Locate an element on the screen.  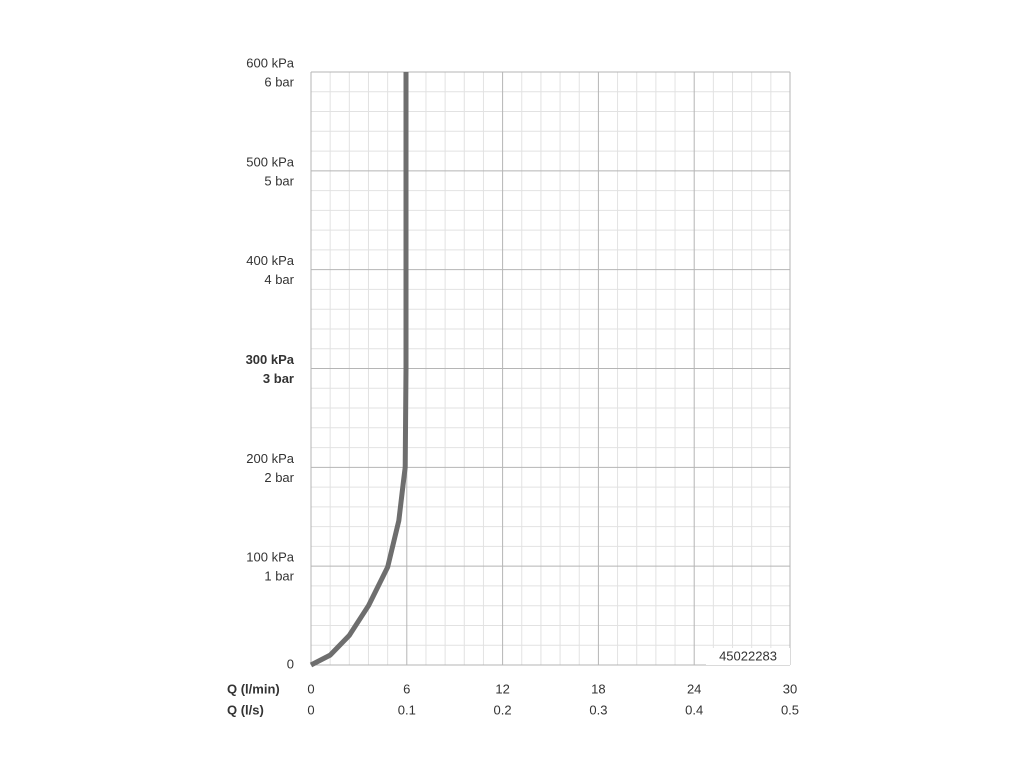
y-tick-label: 0 is located at coordinates (290, 663).